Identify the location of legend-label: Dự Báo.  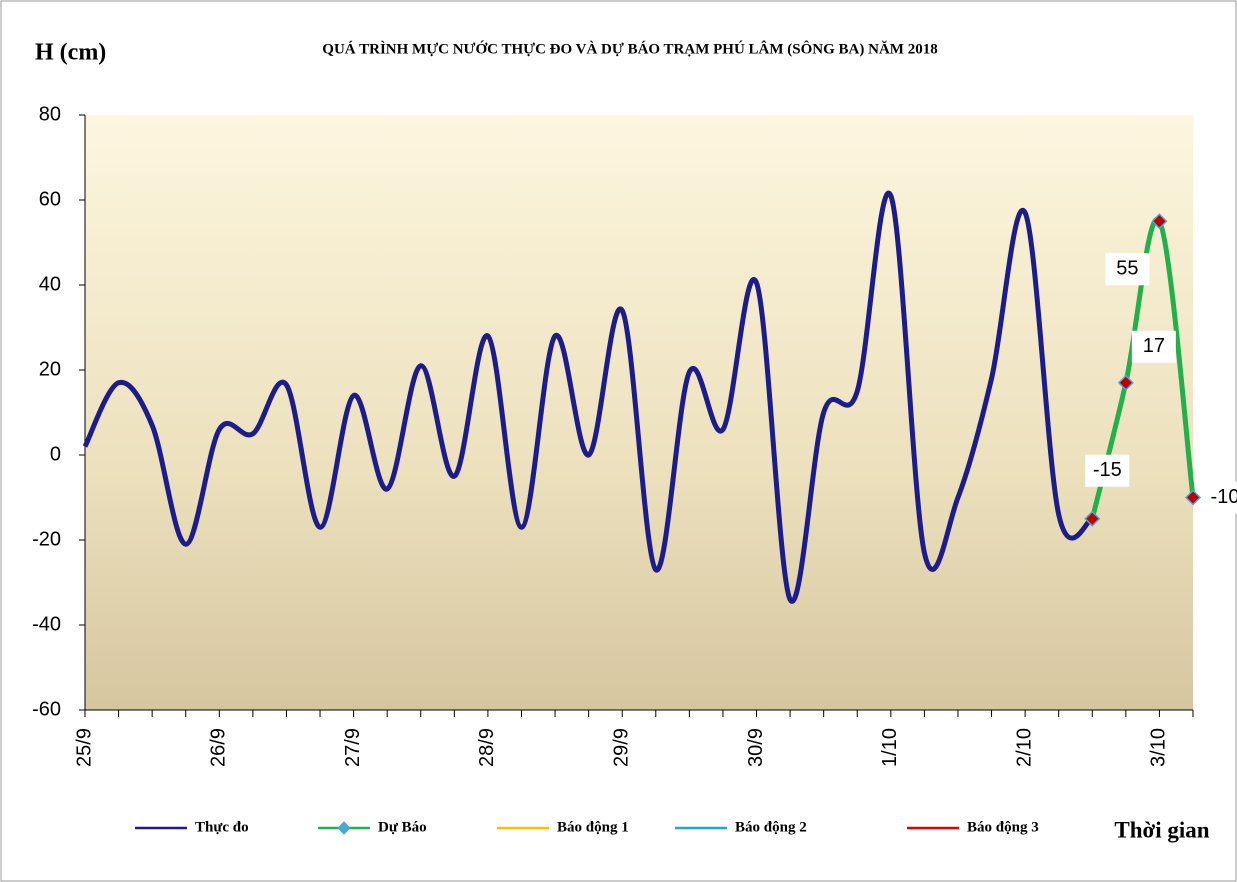
(402, 827).